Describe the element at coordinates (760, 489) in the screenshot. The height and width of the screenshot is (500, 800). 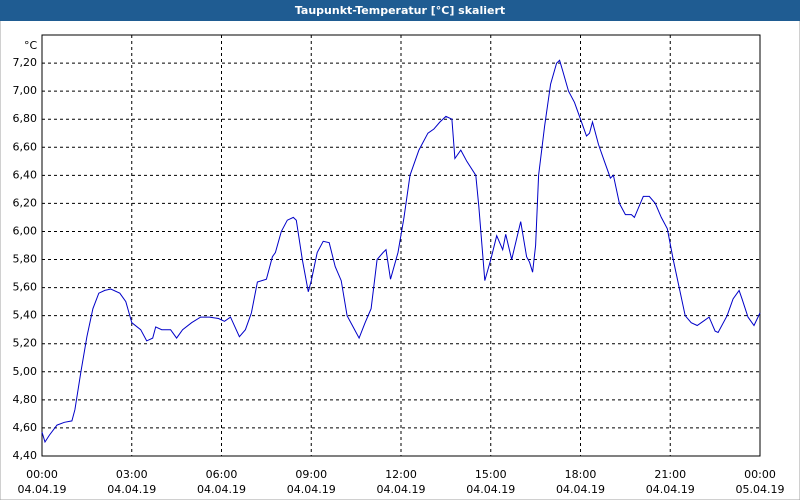
I see `x-tick-date: 05.04.19` at that location.